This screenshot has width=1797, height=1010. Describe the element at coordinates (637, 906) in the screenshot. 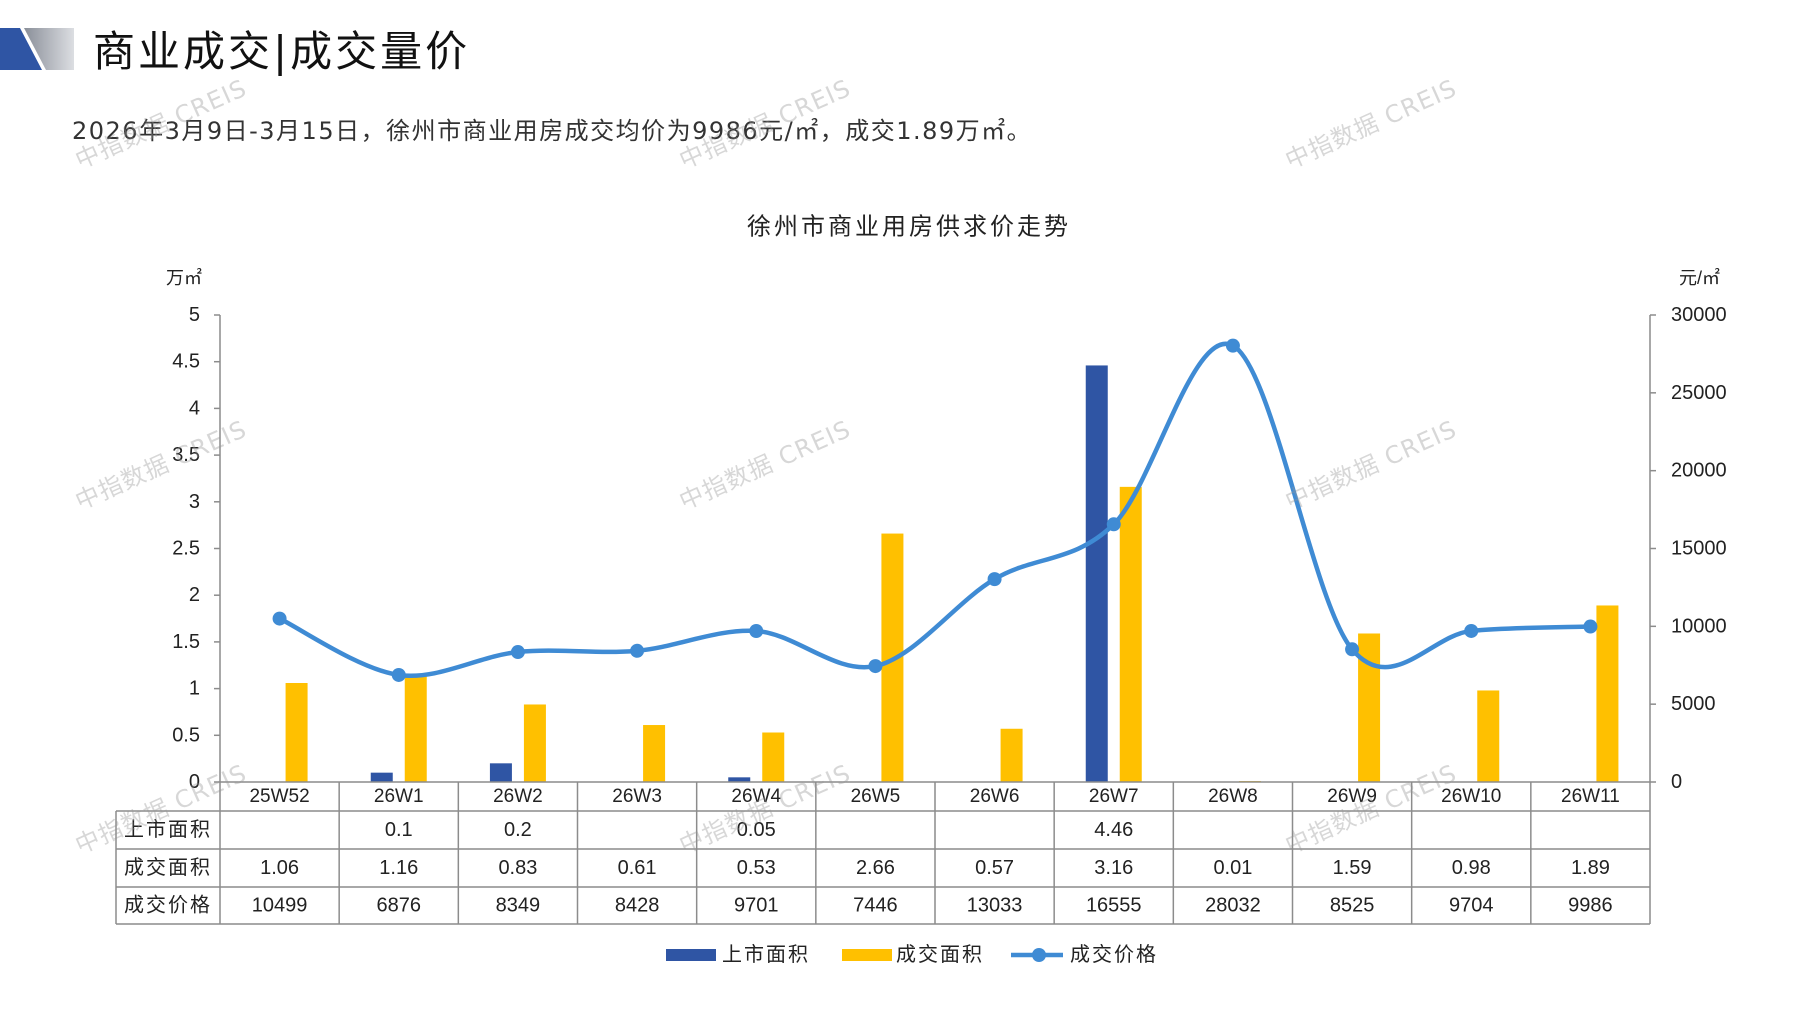

I see `transaction-price-table-cell: 8428` at that location.